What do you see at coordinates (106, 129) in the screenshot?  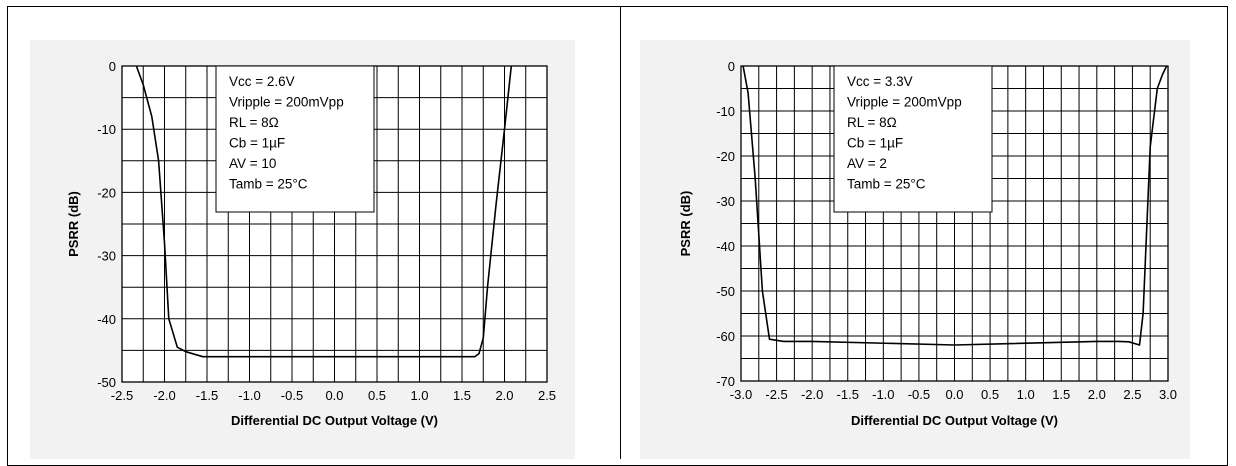 I see `chart1-y-tick-label: -10` at bounding box center [106, 129].